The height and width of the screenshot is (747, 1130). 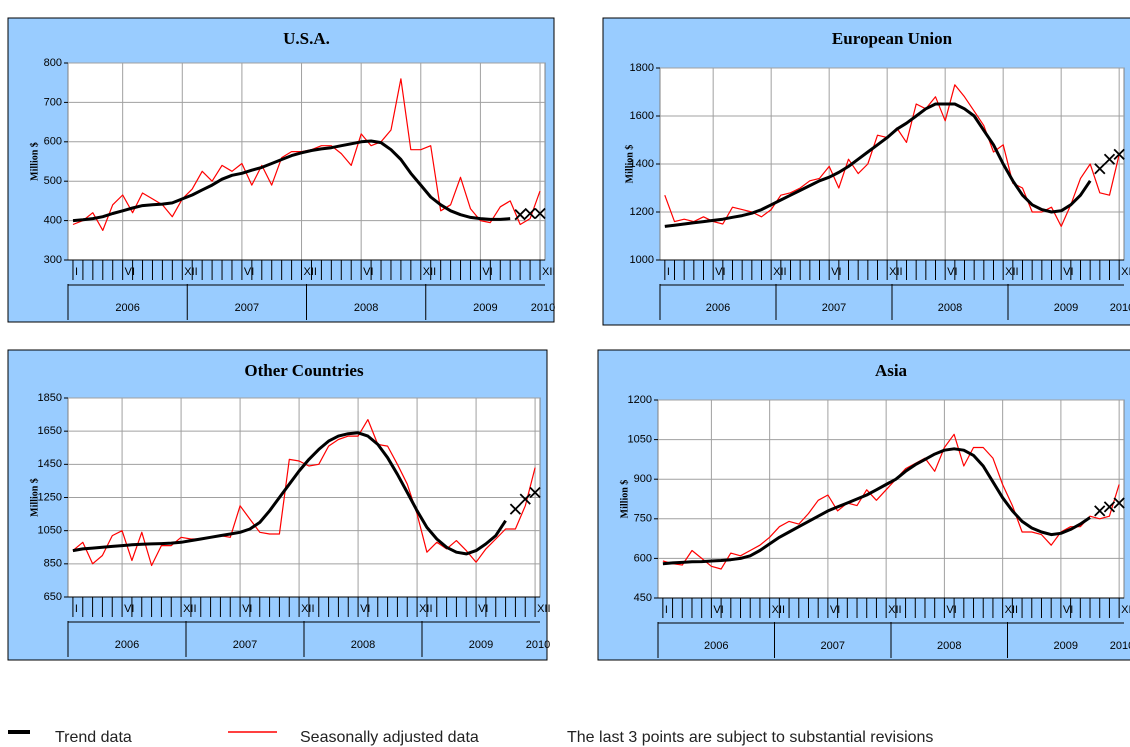 I want to click on y-tick-label: 800, so click(x=53, y=63).